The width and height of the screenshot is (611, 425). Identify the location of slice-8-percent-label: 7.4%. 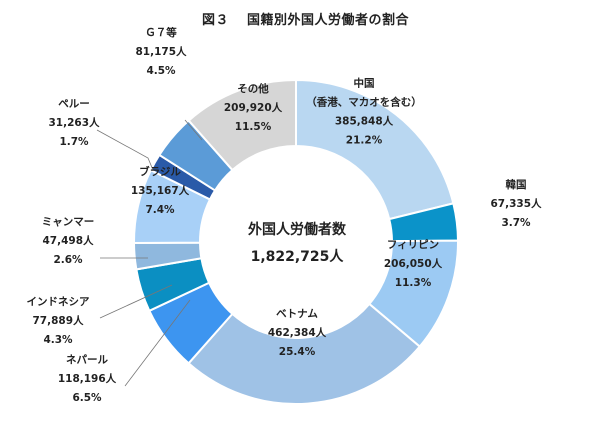
(160, 210).